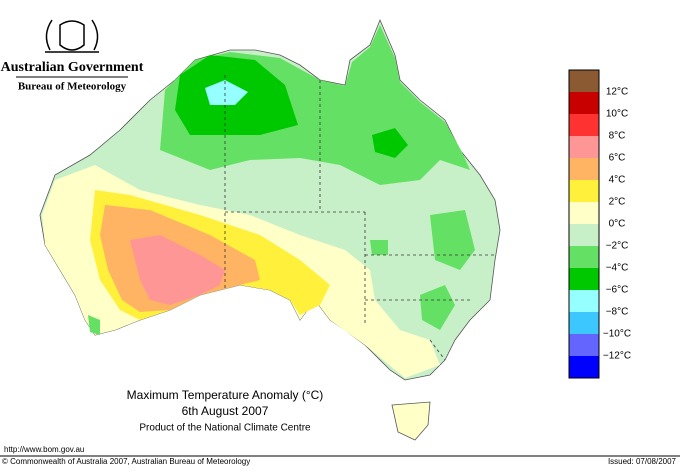 The width and height of the screenshot is (680, 472). Describe the element at coordinates (617, 180) in the screenshot. I see `legend-label: 4°C` at that location.